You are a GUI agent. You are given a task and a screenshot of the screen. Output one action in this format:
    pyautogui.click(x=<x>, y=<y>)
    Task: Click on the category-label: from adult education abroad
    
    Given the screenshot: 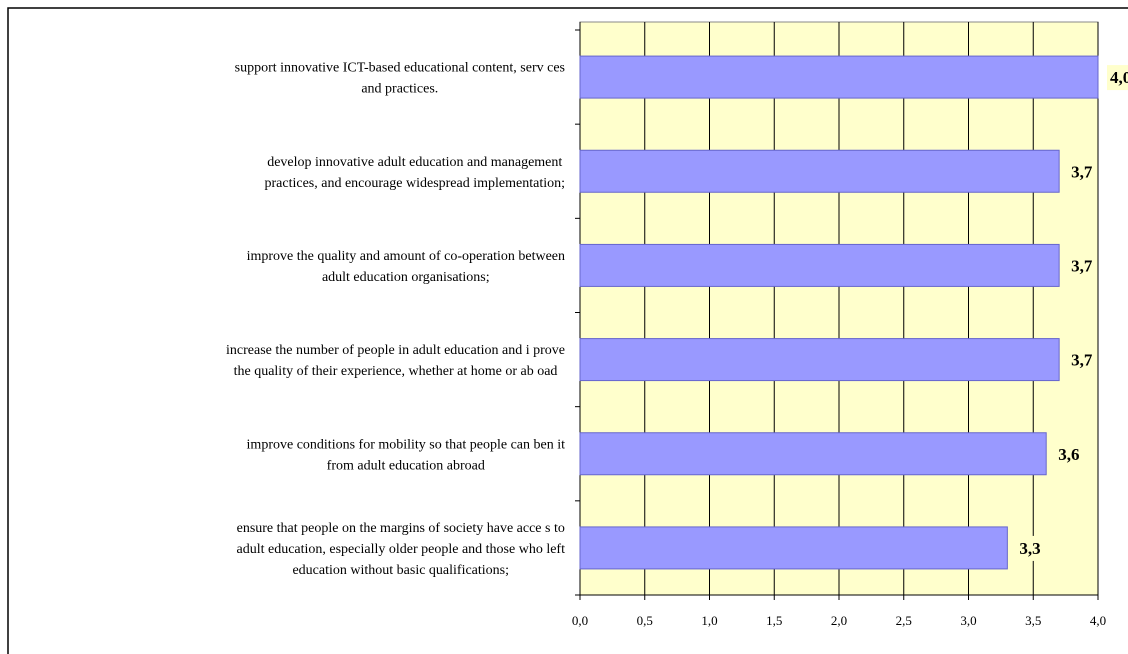 What is the action you would take?
    pyautogui.click(x=406, y=465)
    